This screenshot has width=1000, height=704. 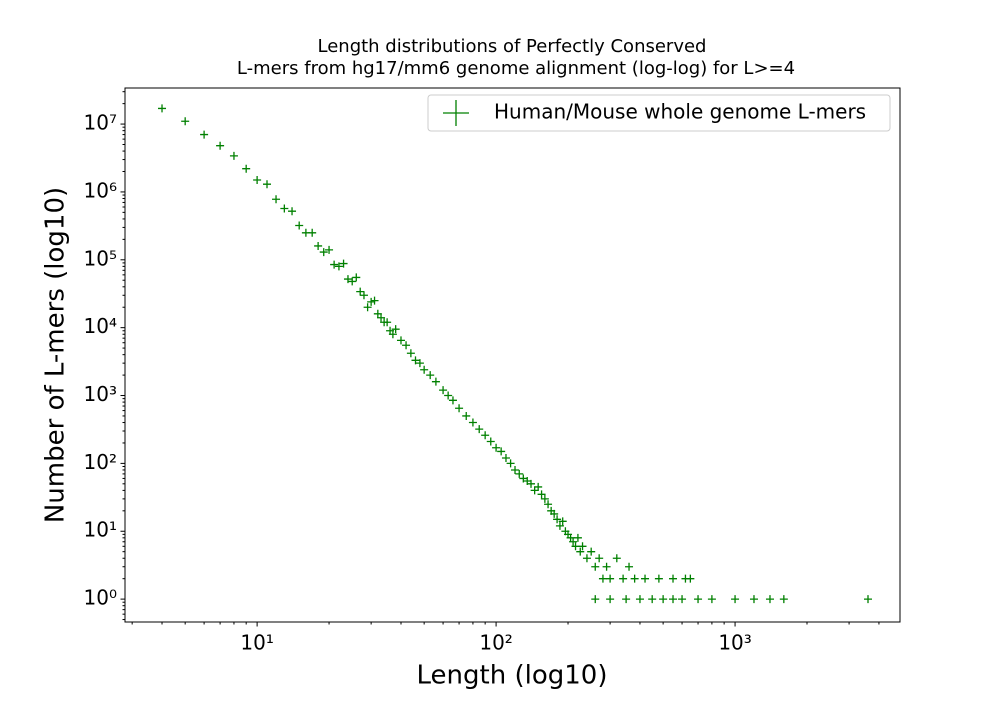 I want to click on y-tick-label: 10⁵, so click(x=100, y=258).